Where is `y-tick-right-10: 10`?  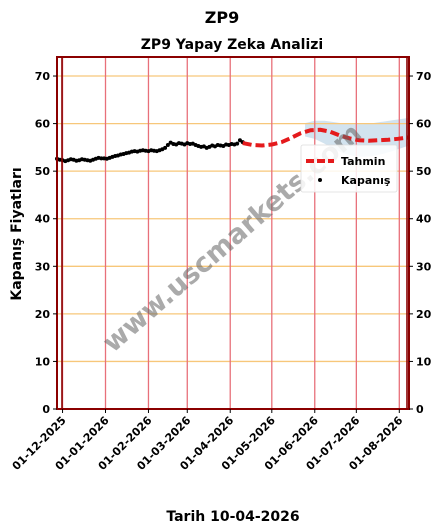
y-tick-right-10: 10 is located at coordinates (424, 361).